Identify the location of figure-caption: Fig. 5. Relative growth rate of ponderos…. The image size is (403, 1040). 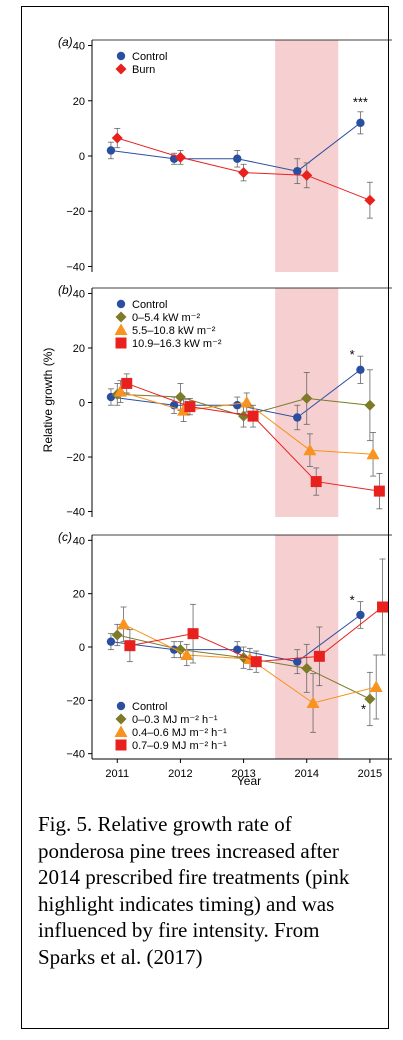
(194, 890).